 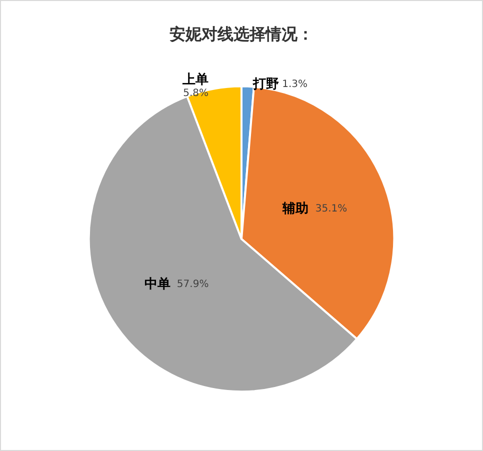 I want to click on slice-label: 辅助, so click(x=295, y=208).